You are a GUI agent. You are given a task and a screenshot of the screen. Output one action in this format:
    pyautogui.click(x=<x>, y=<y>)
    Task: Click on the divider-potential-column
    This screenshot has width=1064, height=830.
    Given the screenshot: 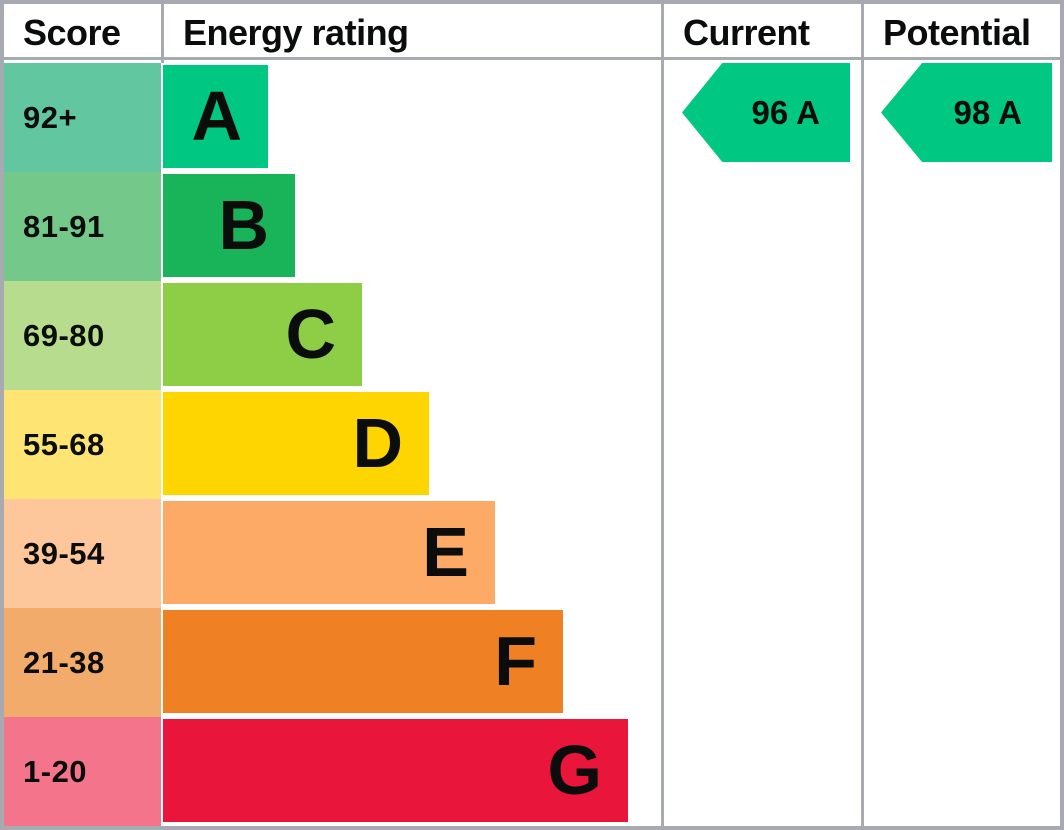 What is the action you would take?
    pyautogui.click(x=862, y=415)
    